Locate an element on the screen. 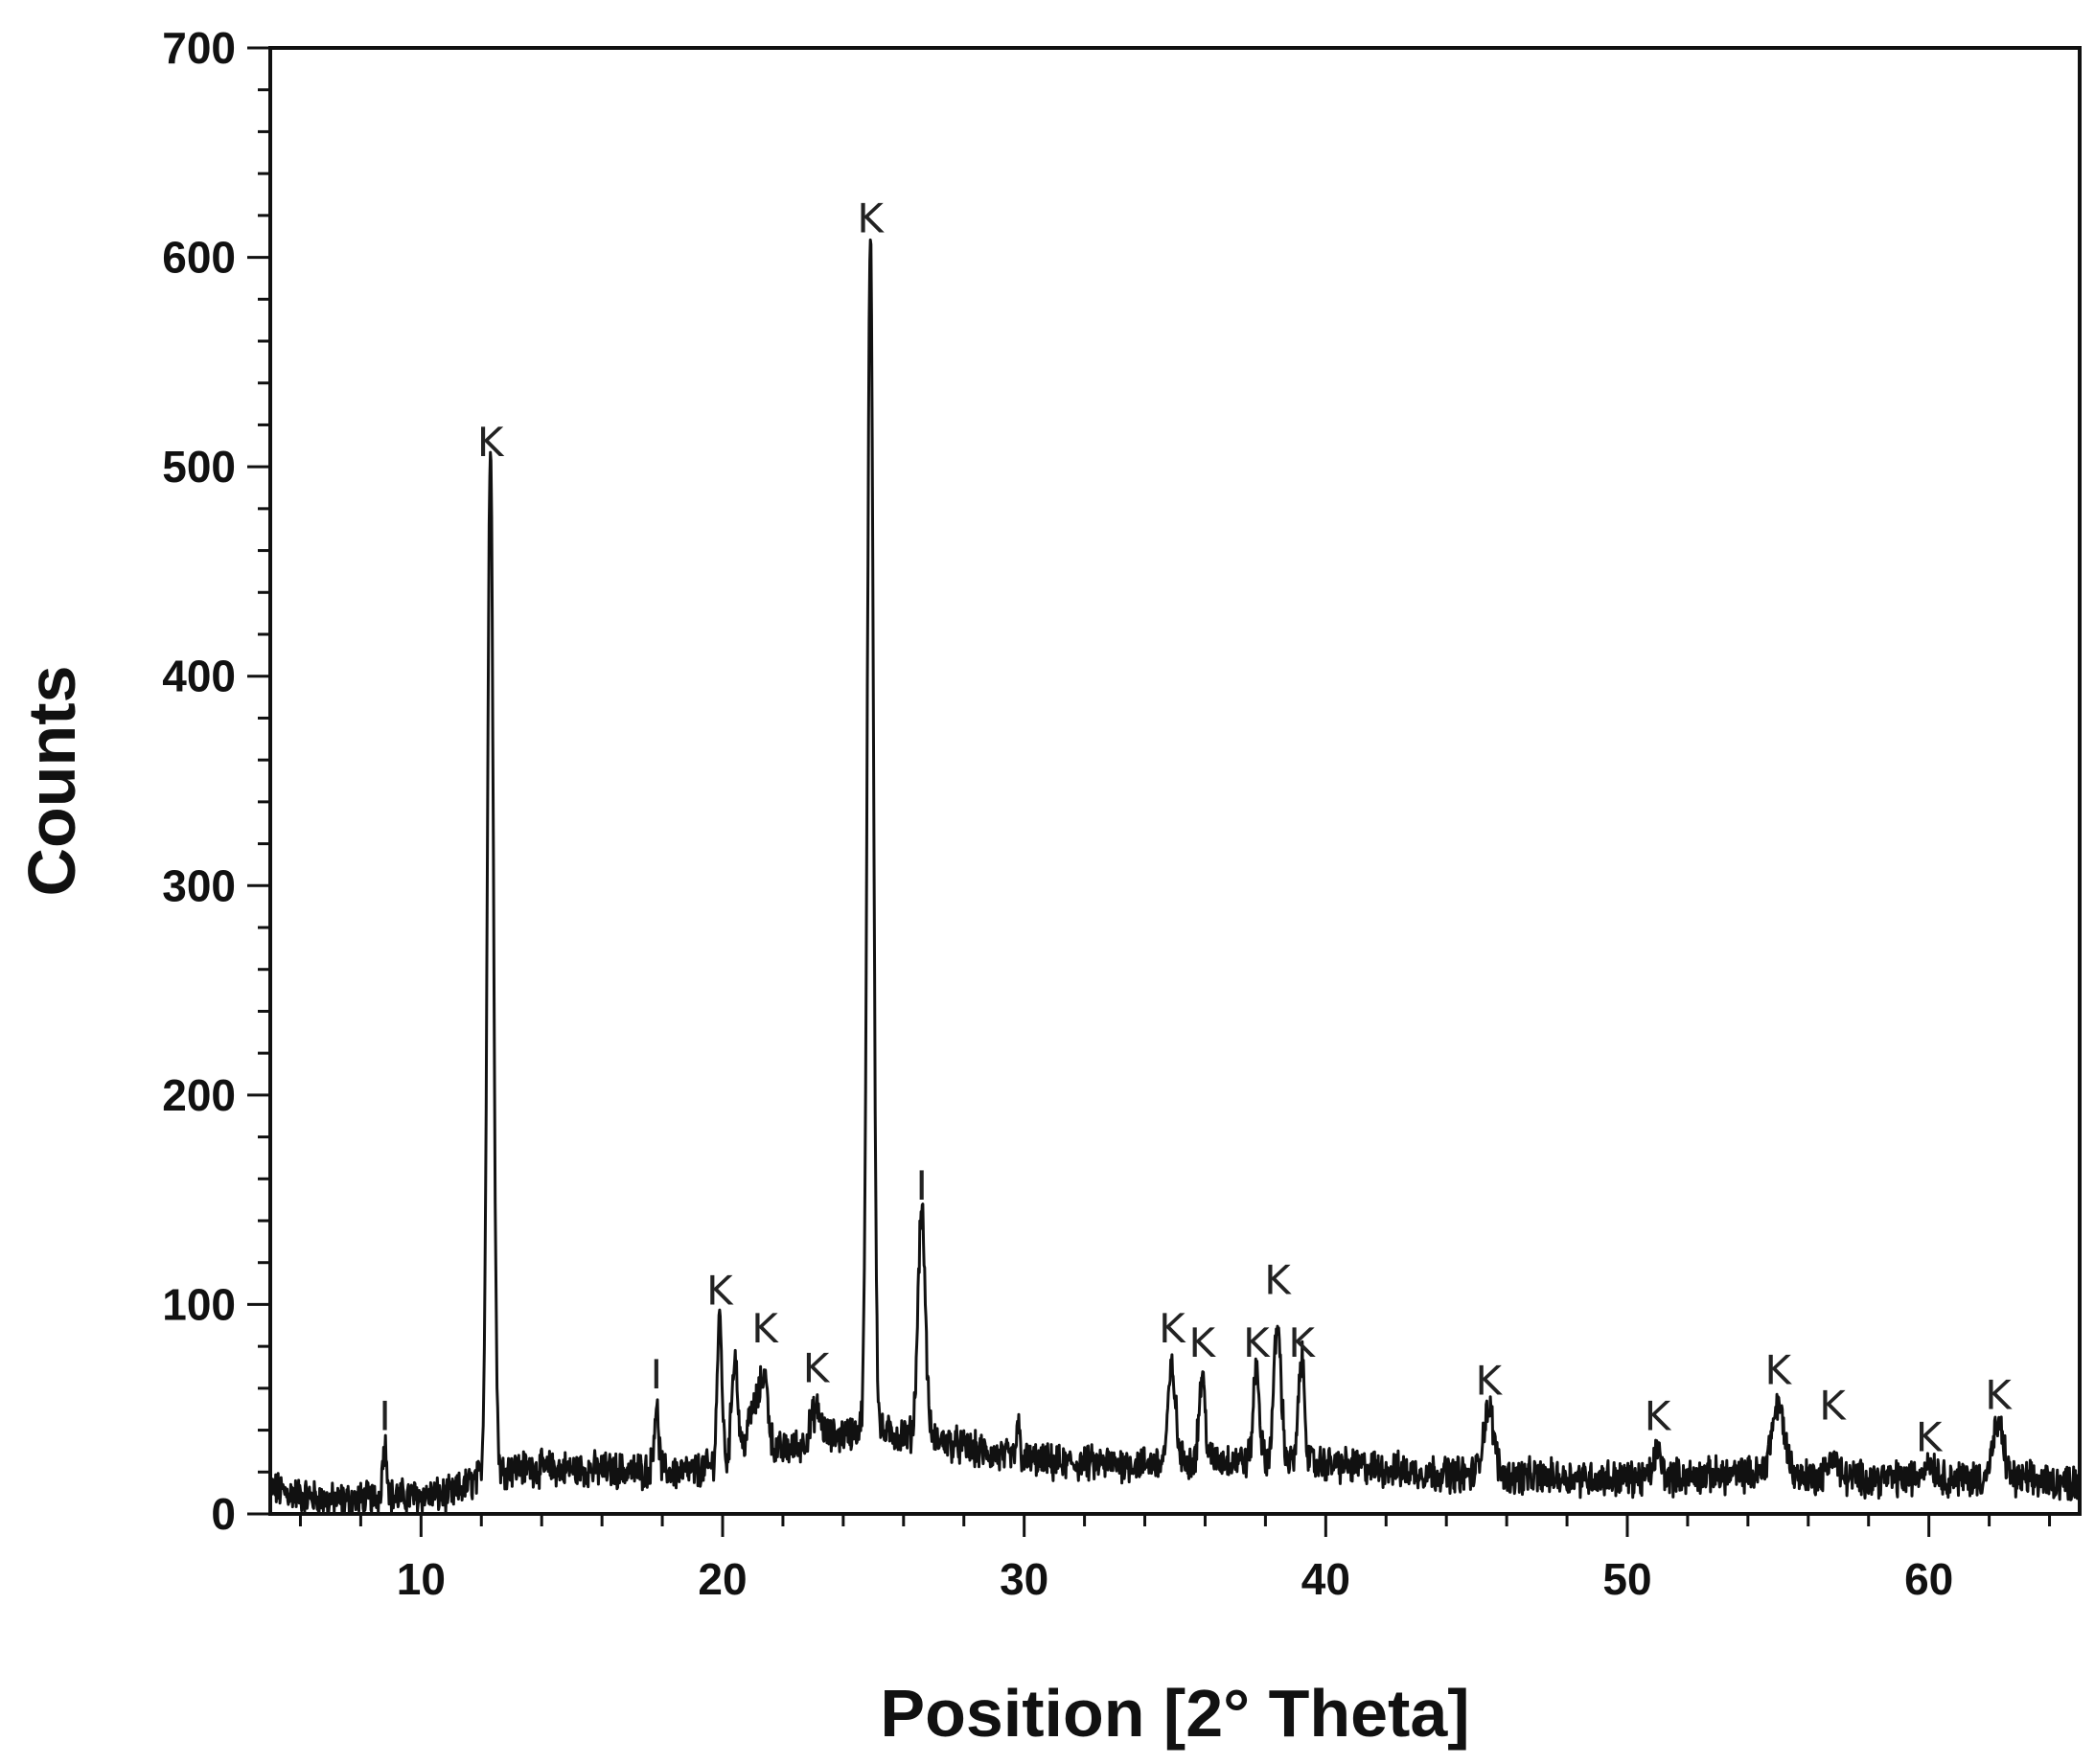 This screenshot has width=2095, height=1764. y-tick-label: 100 is located at coordinates (199, 1304).